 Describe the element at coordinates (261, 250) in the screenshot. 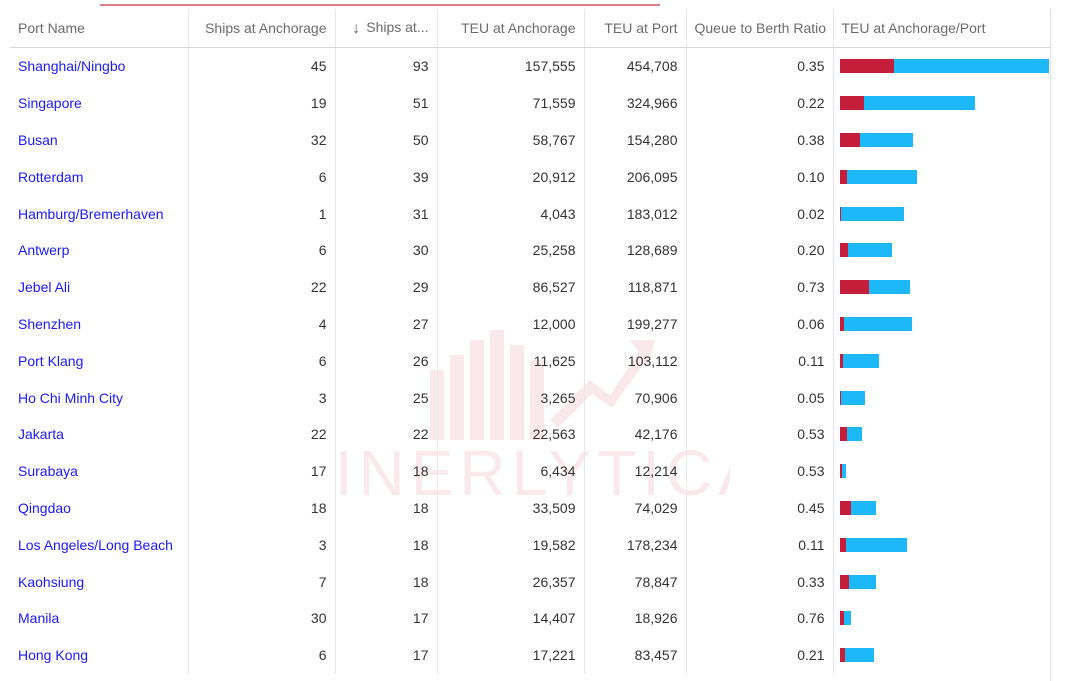

I see `ships-at-anchorage-cell: 6` at that location.